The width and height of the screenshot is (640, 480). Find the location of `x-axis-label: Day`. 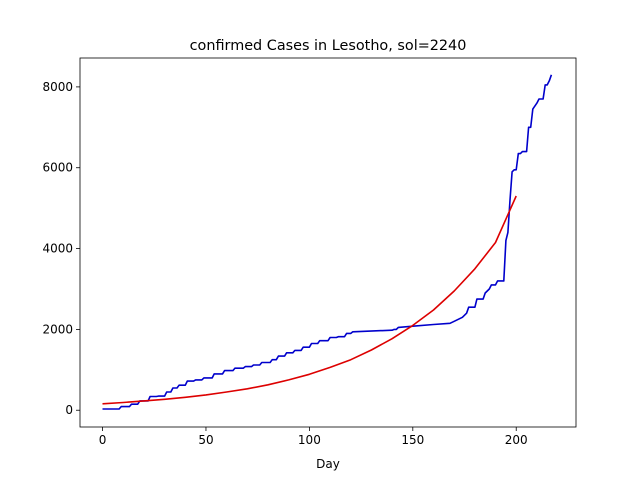

x-axis-label: Day is located at coordinates (328, 464).